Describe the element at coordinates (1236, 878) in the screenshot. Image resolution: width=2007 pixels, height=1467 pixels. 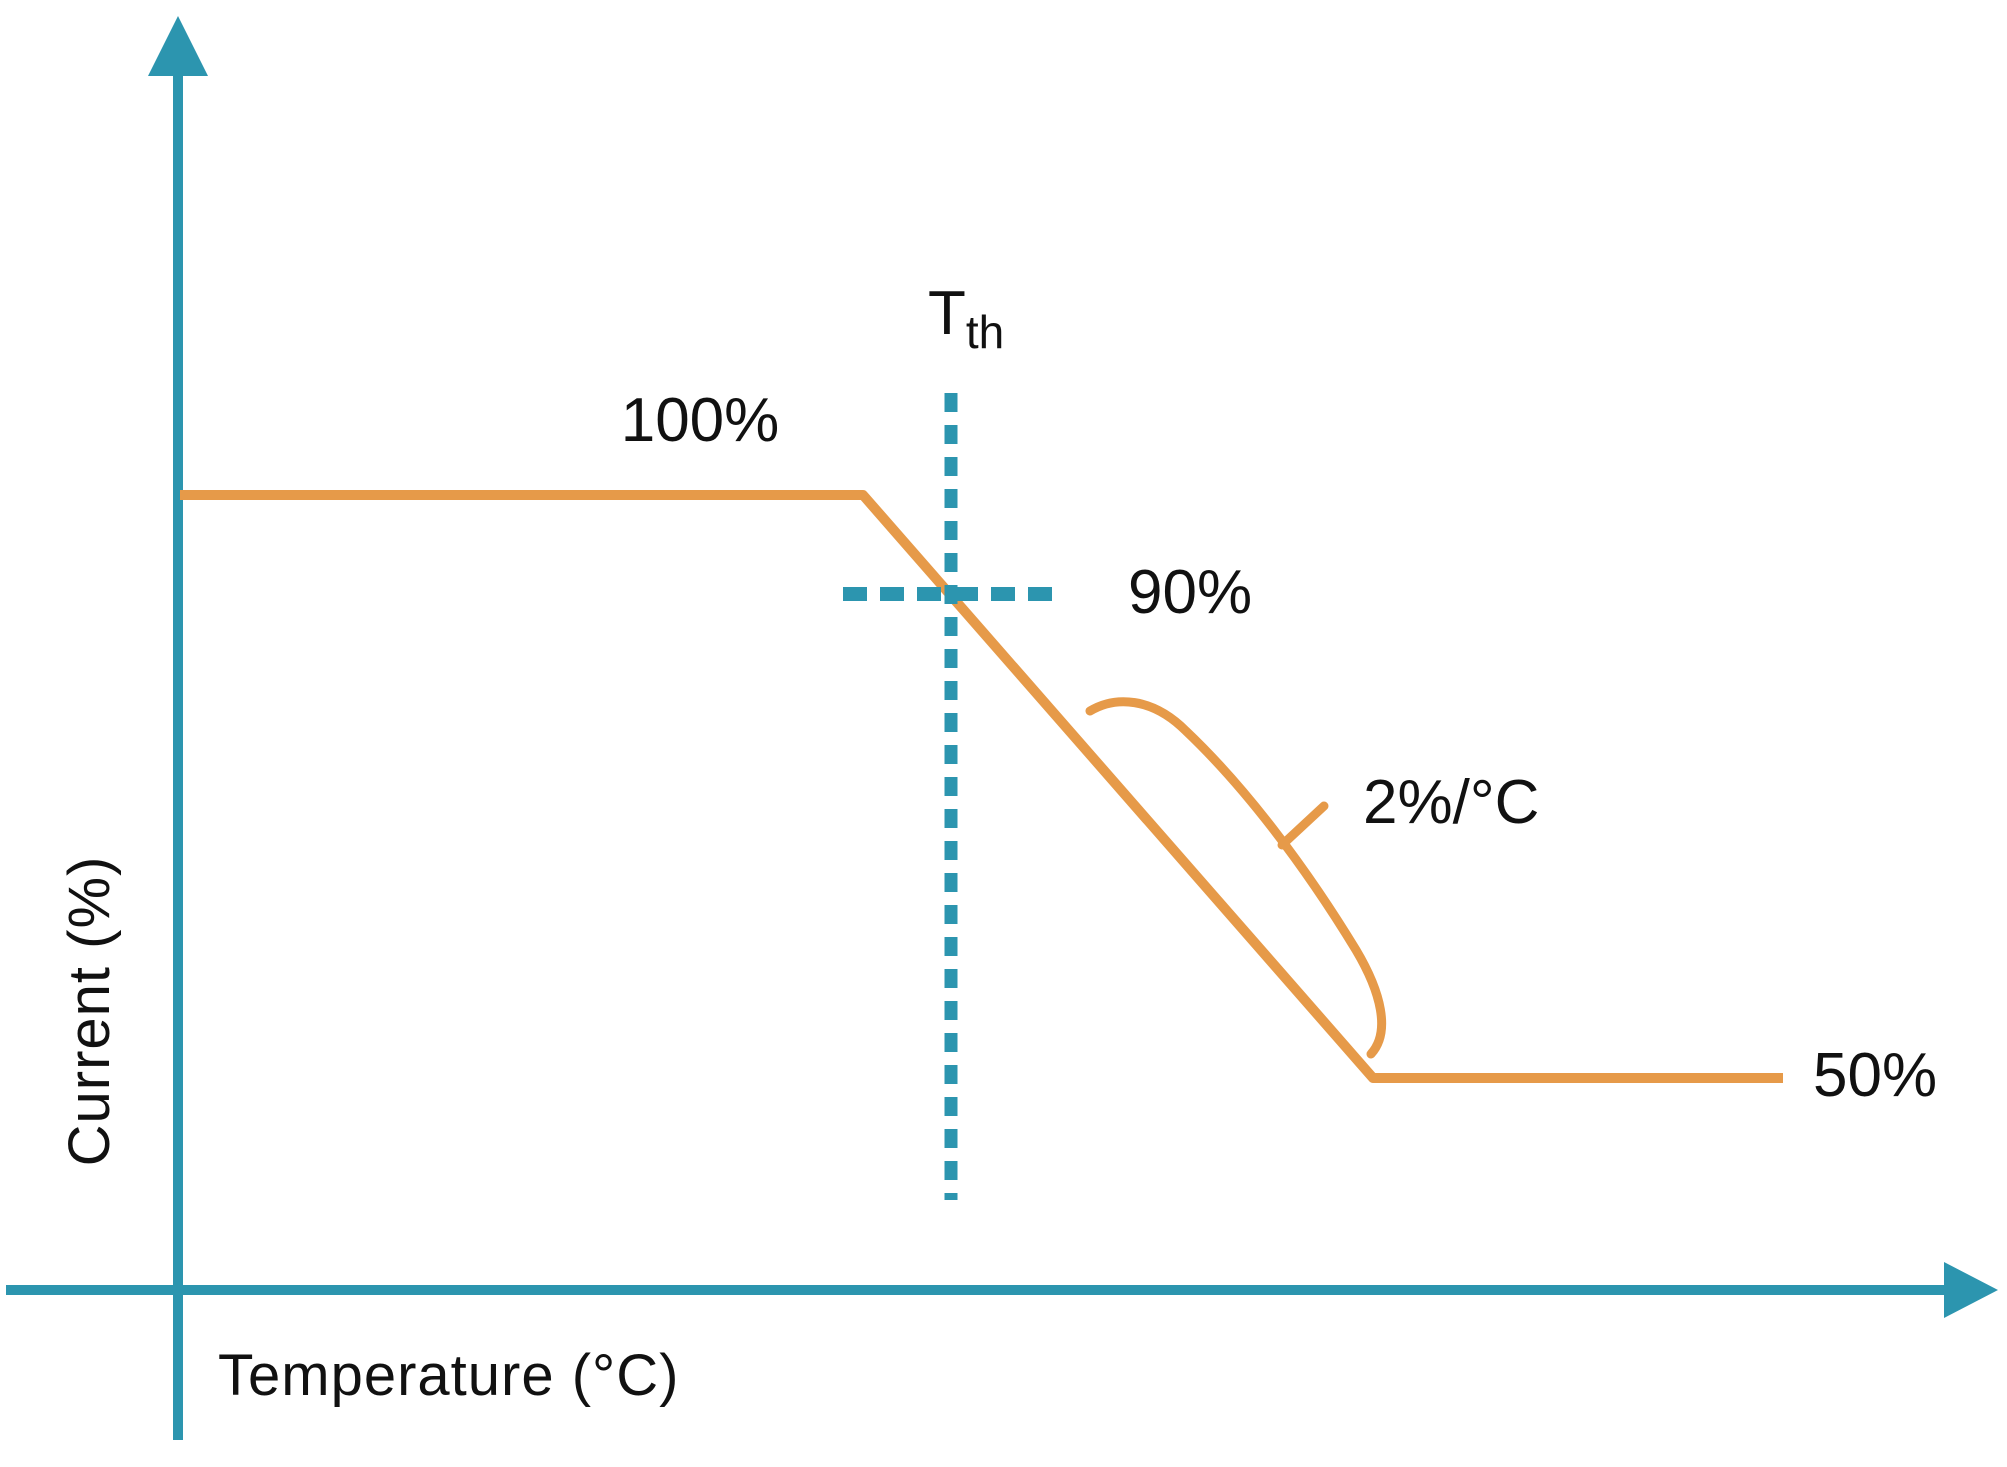
I see `slope-callout-brace` at that location.